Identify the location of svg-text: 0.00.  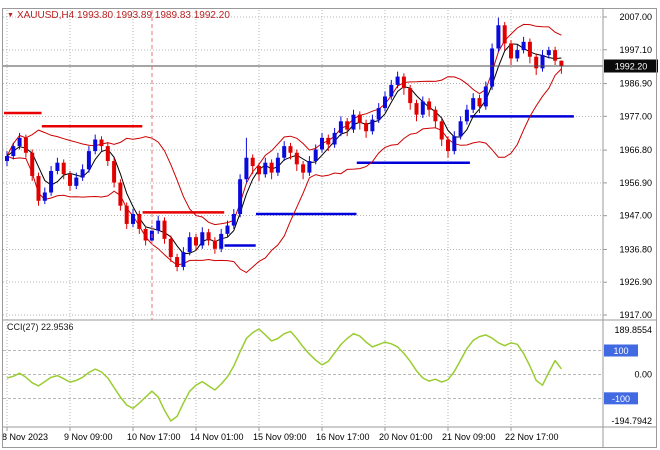
(643, 374).